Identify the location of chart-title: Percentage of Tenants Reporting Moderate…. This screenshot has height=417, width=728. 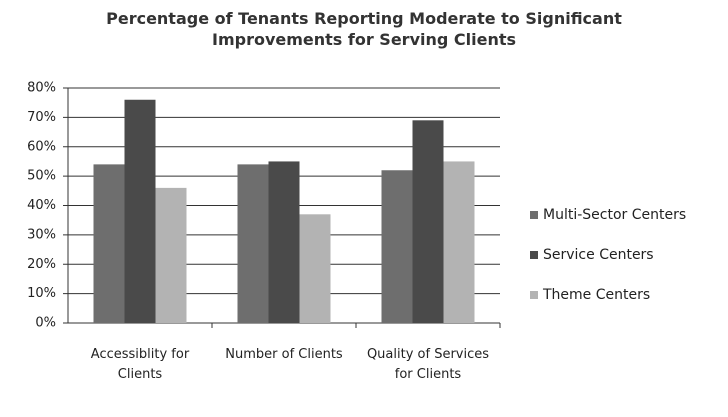
(364, 29).